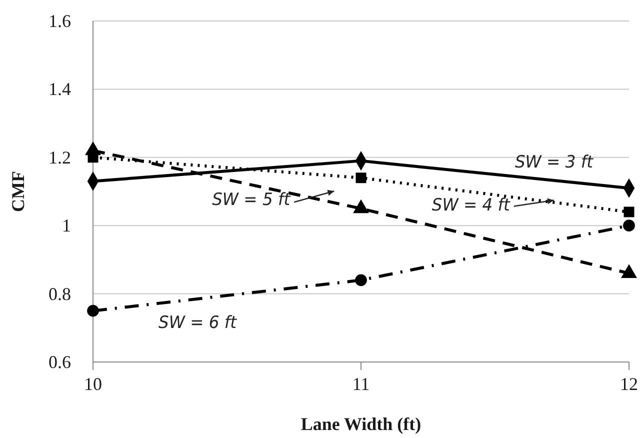 The height and width of the screenshot is (438, 641). What do you see at coordinates (59, 157) in the screenshot?
I see `y-tick-label: 1.2` at bounding box center [59, 157].